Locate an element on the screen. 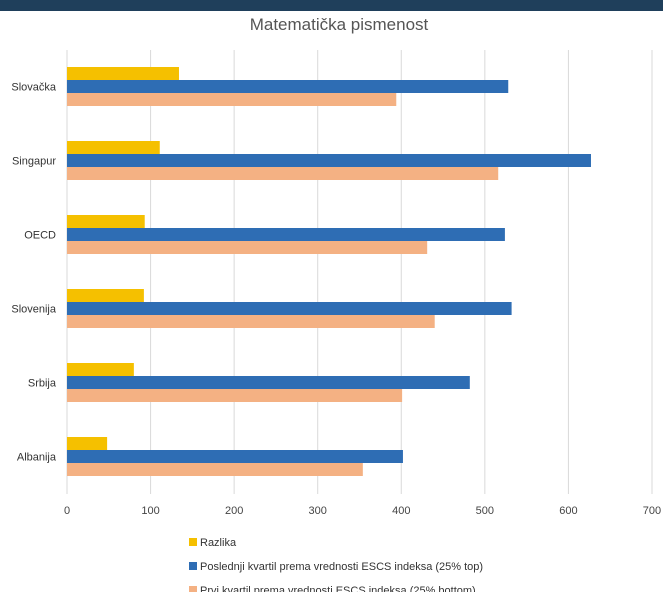 The height and width of the screenshot is (592, 663). legend-label: Razlika is located at coordinates (218, 543).